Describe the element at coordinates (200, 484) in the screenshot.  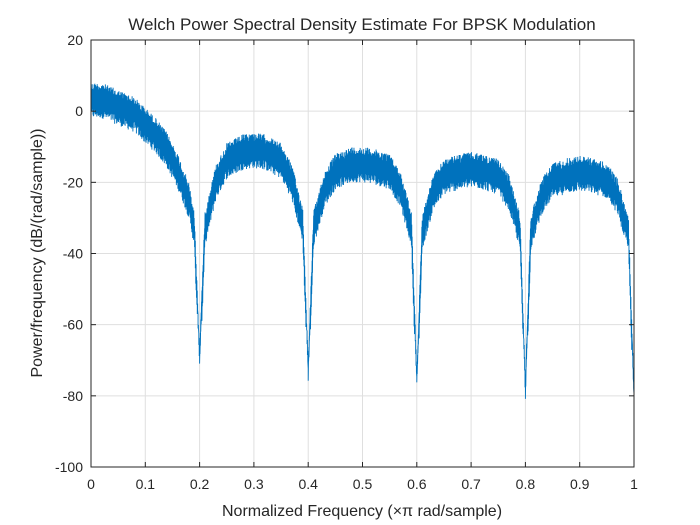
I see `x-tick-label: 0.2` at that location.